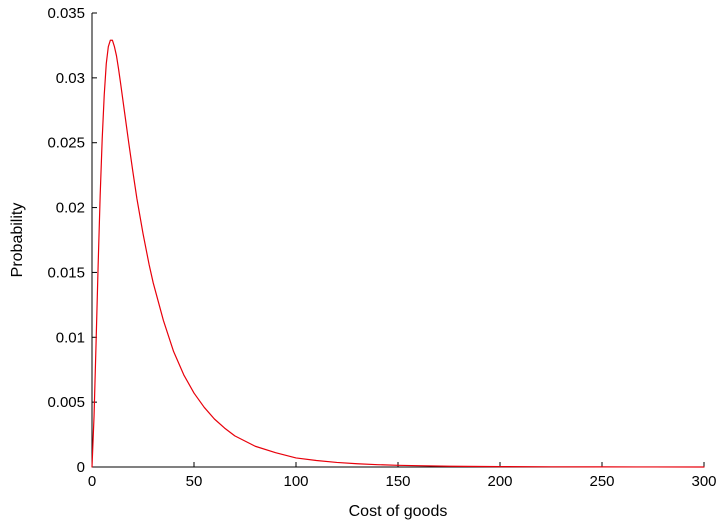 The height and width of the screenshot is (521, 722). Describe the element at coordinates (66, 402) in the screenshot. I see `y-tick-label: 0.005` at that location.